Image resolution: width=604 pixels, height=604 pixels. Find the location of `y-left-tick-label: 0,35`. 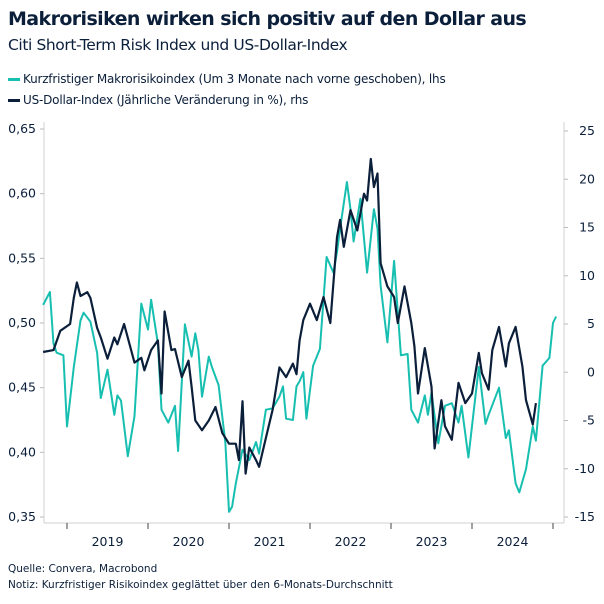

y-left-tick-label: 0,35 is located at coordinates (22, 516).